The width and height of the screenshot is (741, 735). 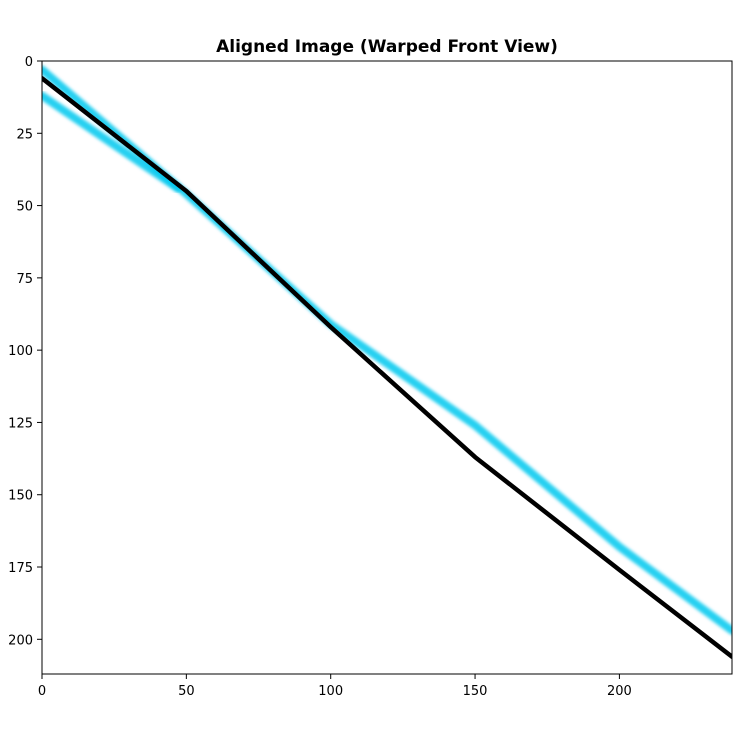 What do you see at coordinates (24, 207) in the screenshot?
I see `y-tick-label: 50` at bounding box center [24, 207].